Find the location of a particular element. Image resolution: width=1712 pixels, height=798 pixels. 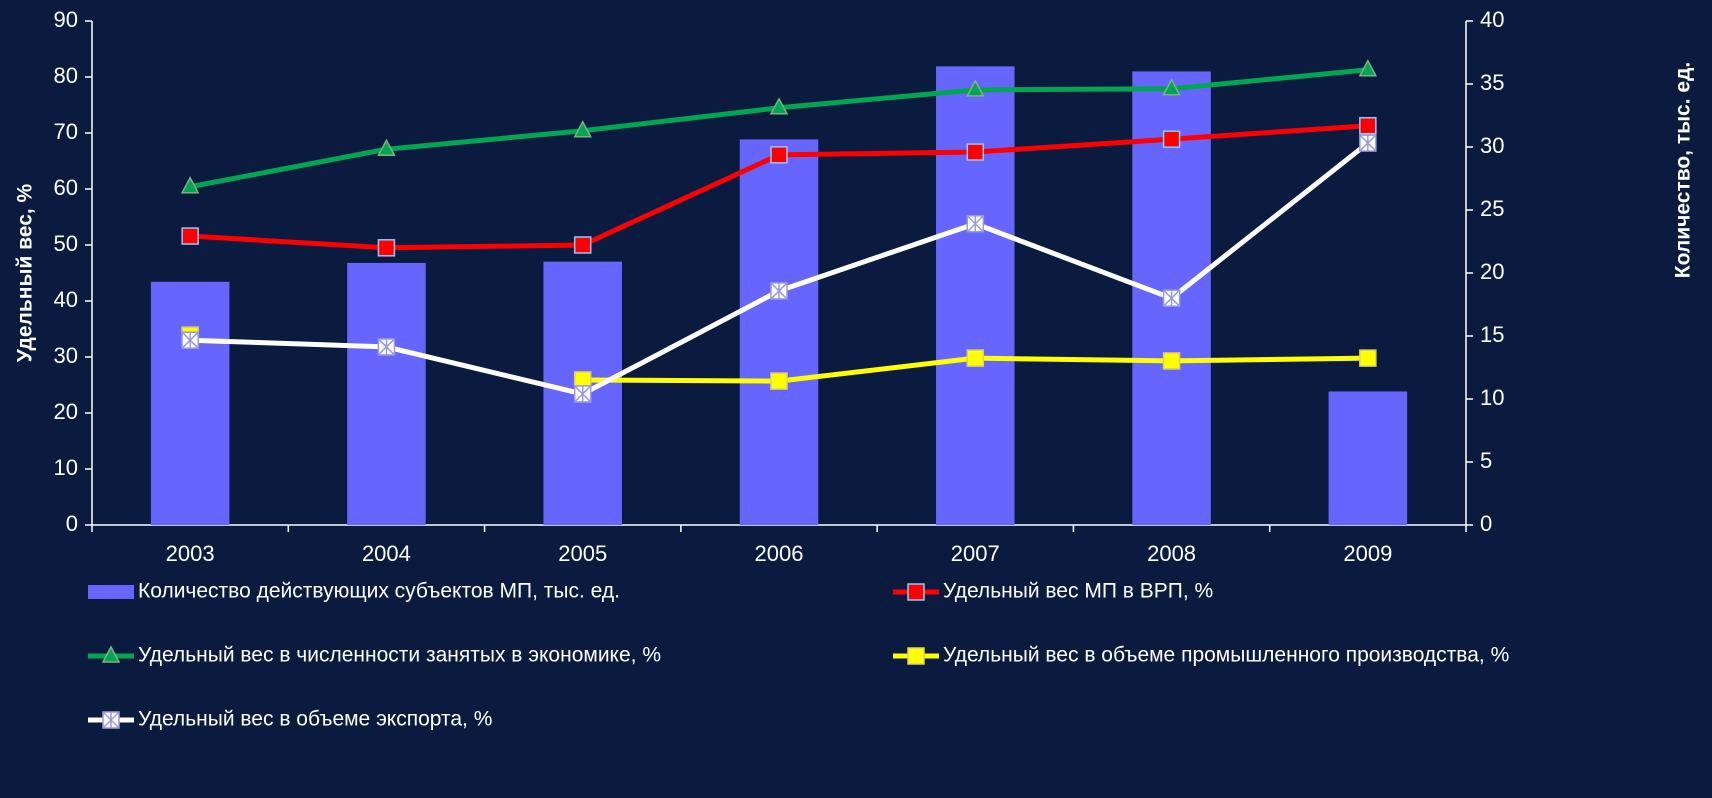

y-tick-label: 20 is located at coordinates (66, 411).